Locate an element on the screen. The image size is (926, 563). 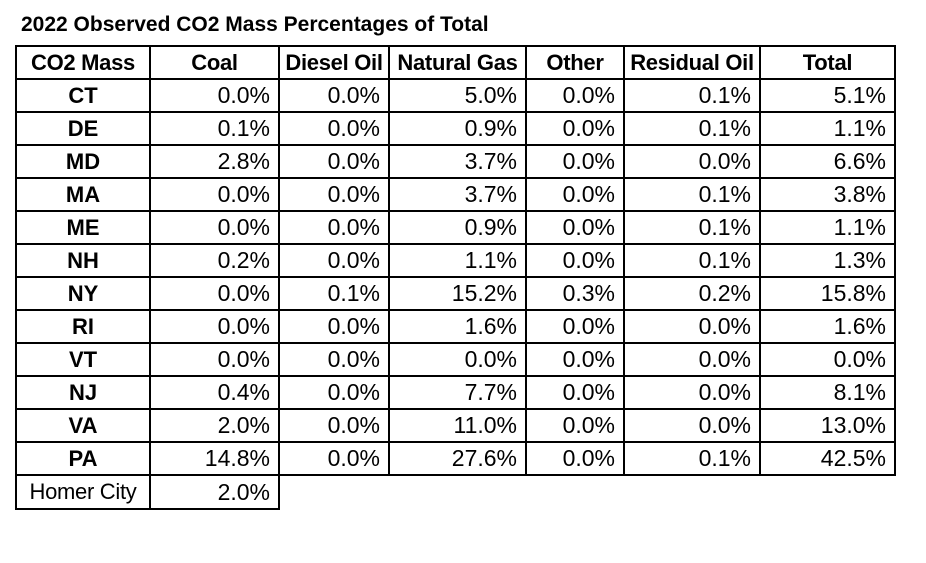
cell-vt-residual-oil: 0.0% is located at coordinates (692, 359).